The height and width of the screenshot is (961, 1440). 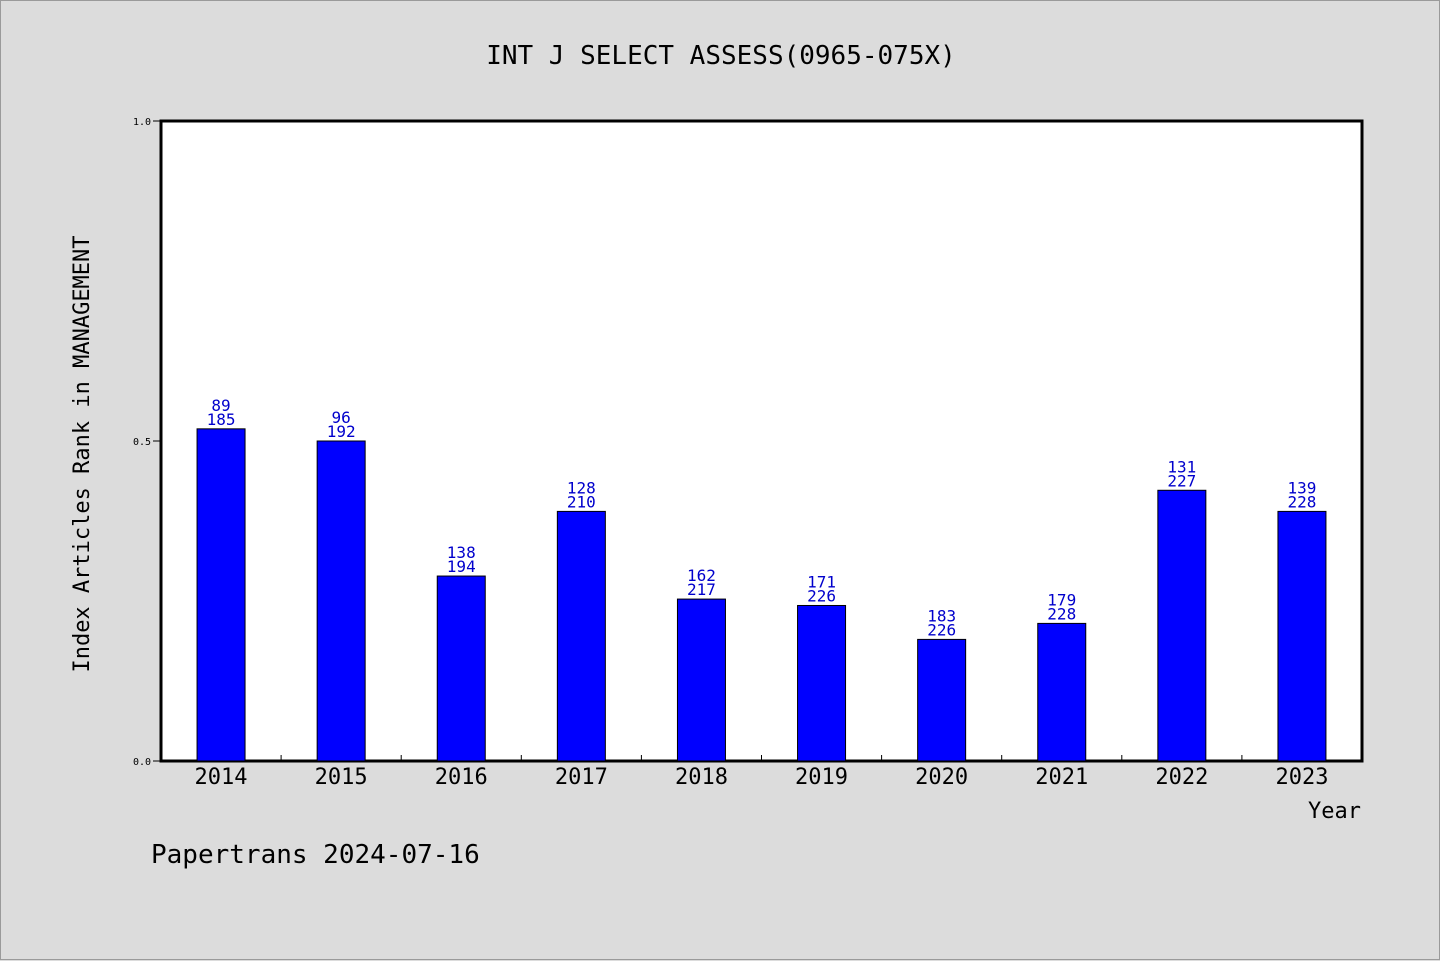 What do you see at coordinates (941, 615) in the screenshot?
I see `bar-rank-label: 183` at bounding box center [941, 615].